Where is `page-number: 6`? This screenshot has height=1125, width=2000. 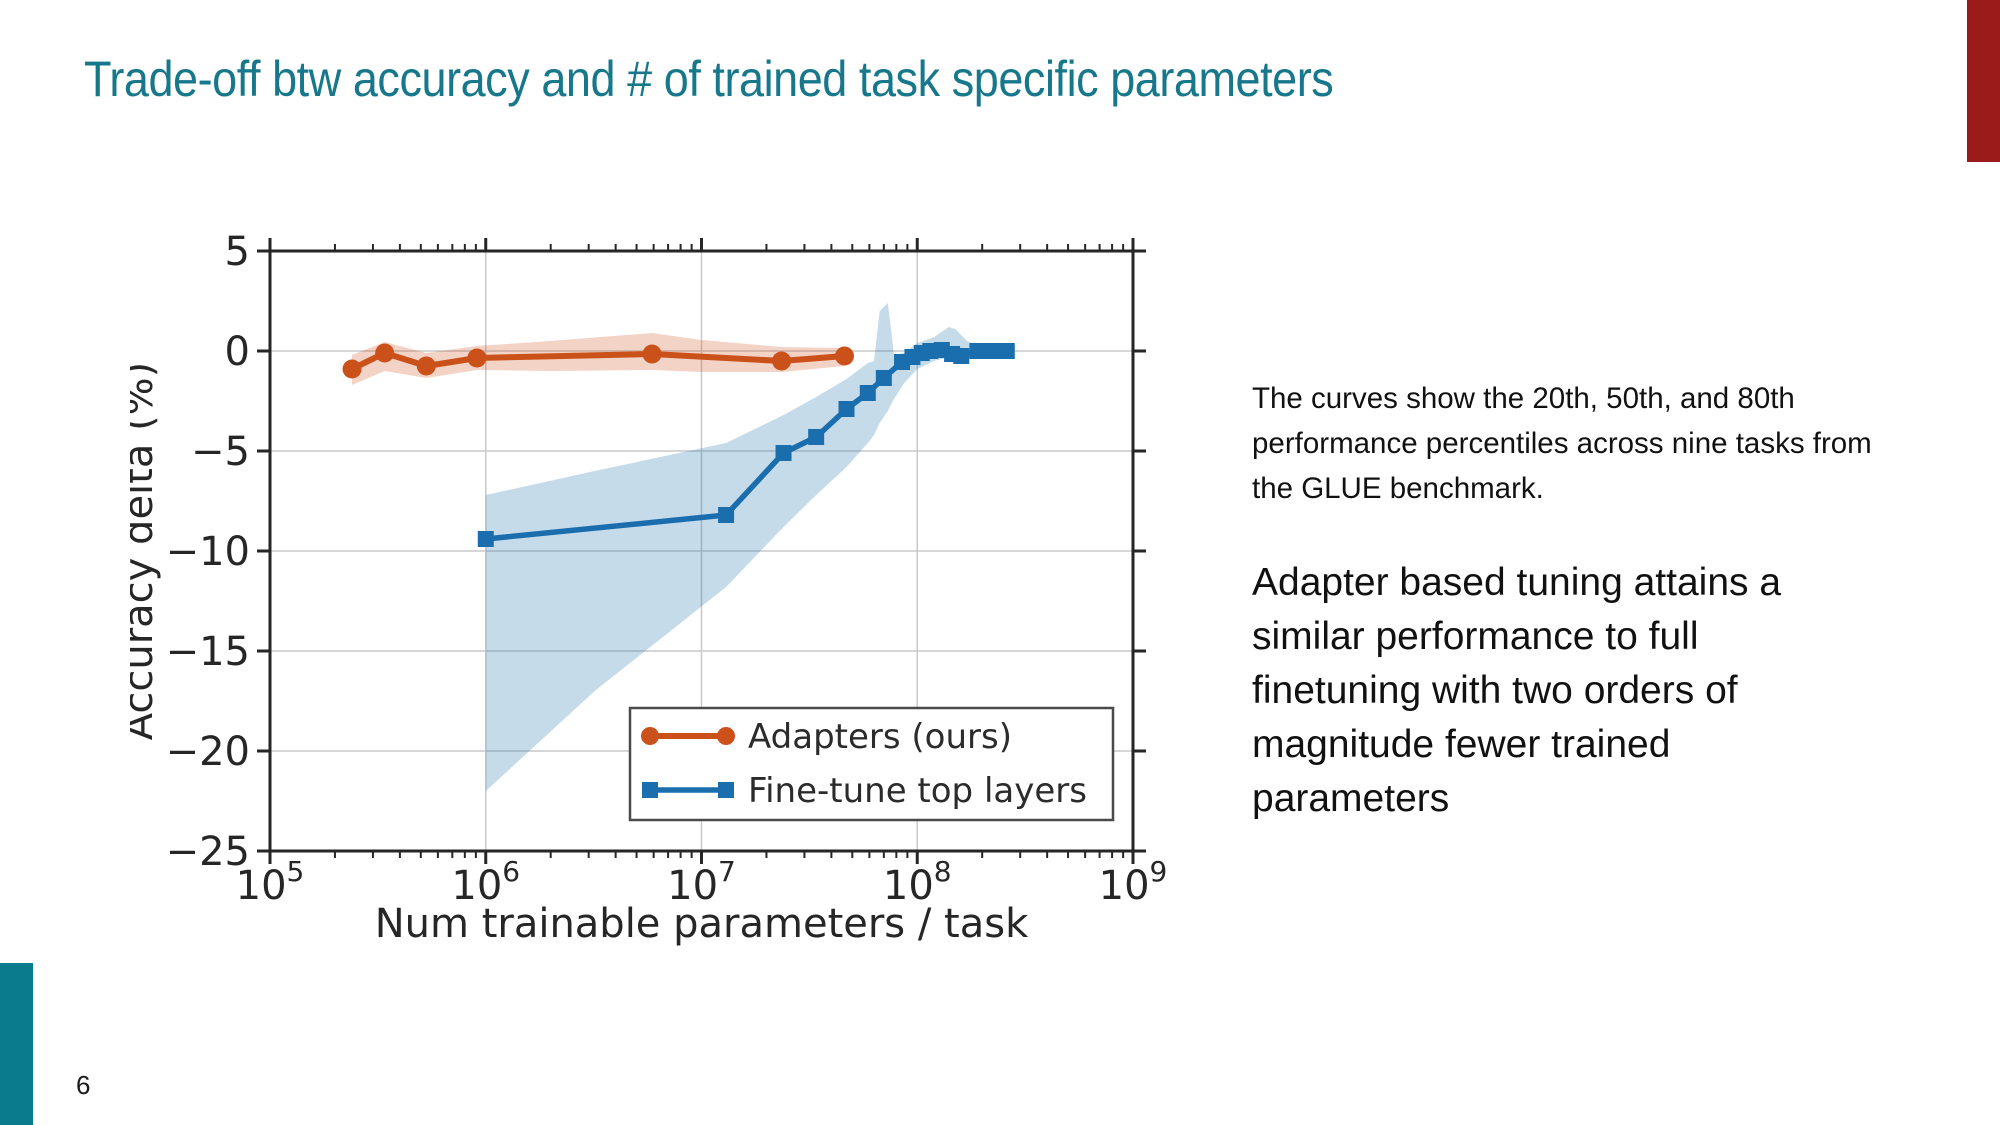
page-number: 6 is located at coordinates (83, 1085).